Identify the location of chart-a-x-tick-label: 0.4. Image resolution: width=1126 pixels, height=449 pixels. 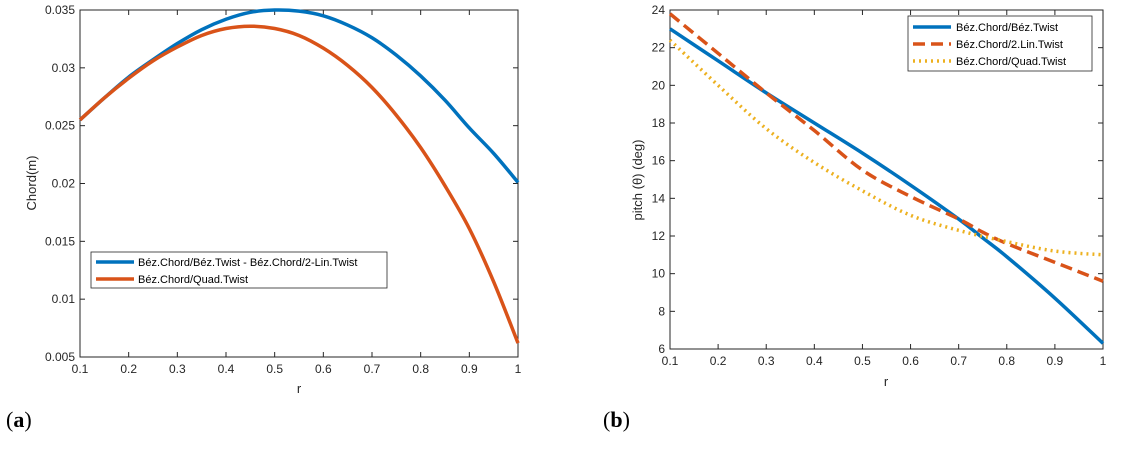
(226, 369).